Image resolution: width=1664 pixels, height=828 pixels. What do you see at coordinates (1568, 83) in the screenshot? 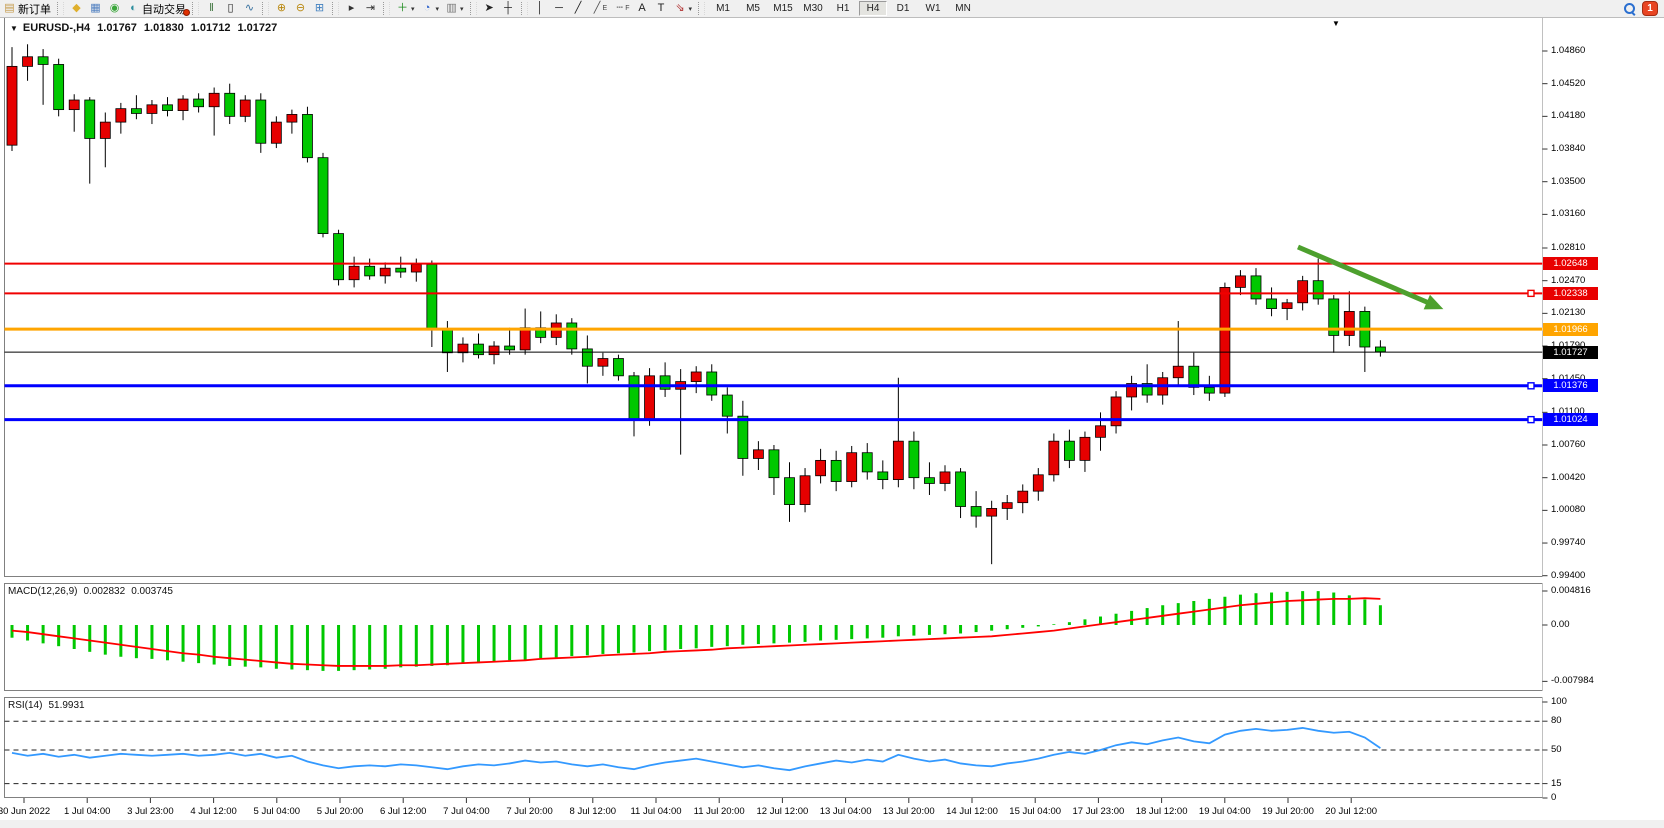
I see `price-tick-label: 1.04520` at bounding box center [1568, 83].